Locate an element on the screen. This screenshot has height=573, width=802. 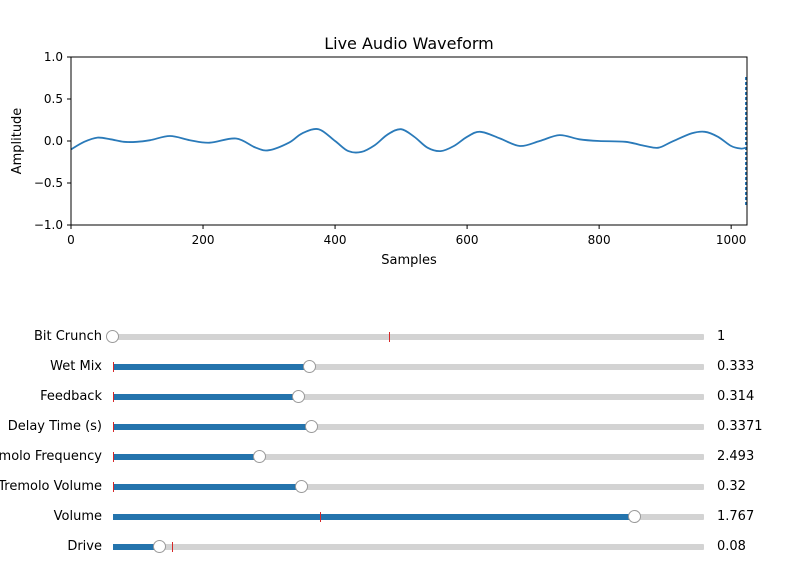
slider-value: 1 is located at coordinates (721, 336).